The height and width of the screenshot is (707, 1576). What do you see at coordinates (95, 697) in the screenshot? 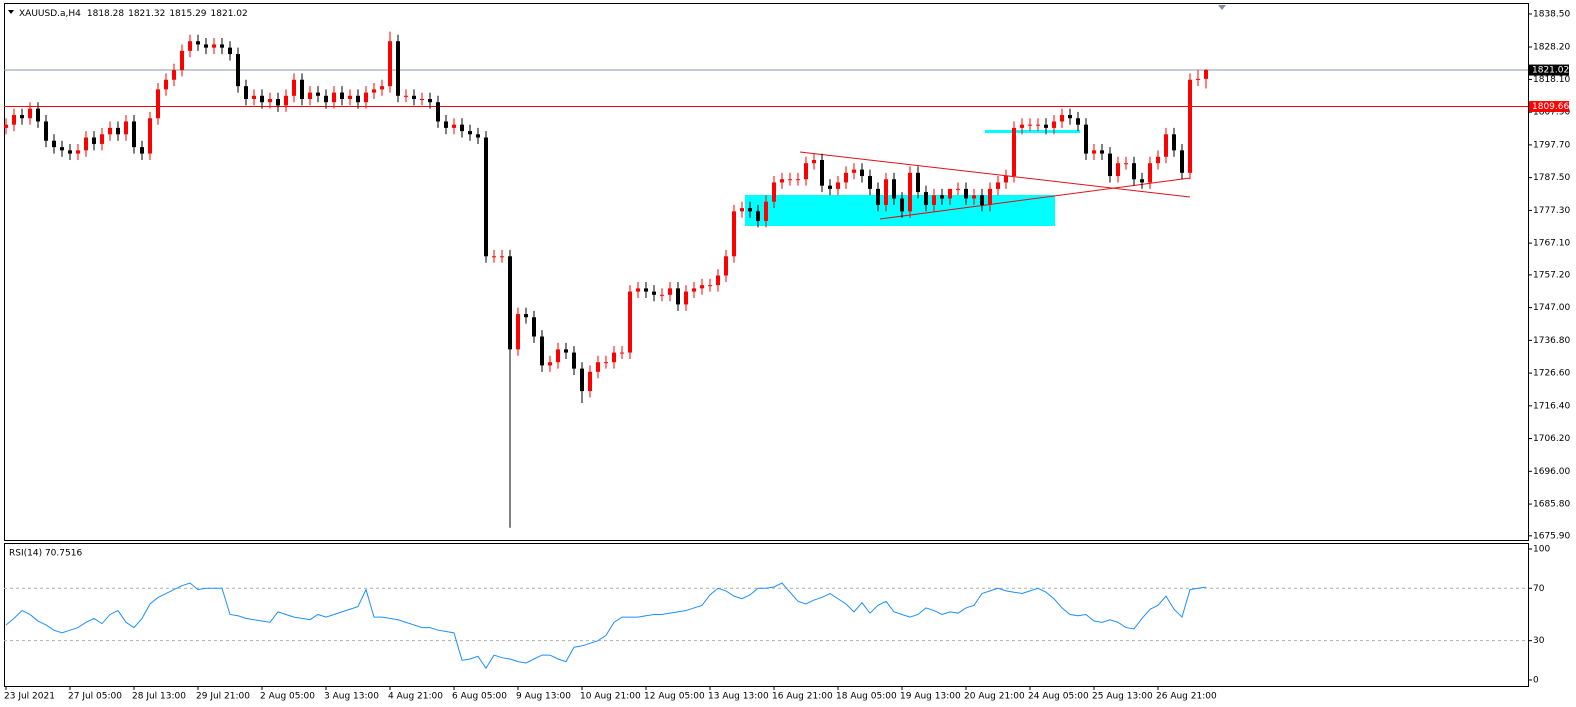
I see `x-tick-label: 27 Jul 05:00` at bounding box center [95, 697].